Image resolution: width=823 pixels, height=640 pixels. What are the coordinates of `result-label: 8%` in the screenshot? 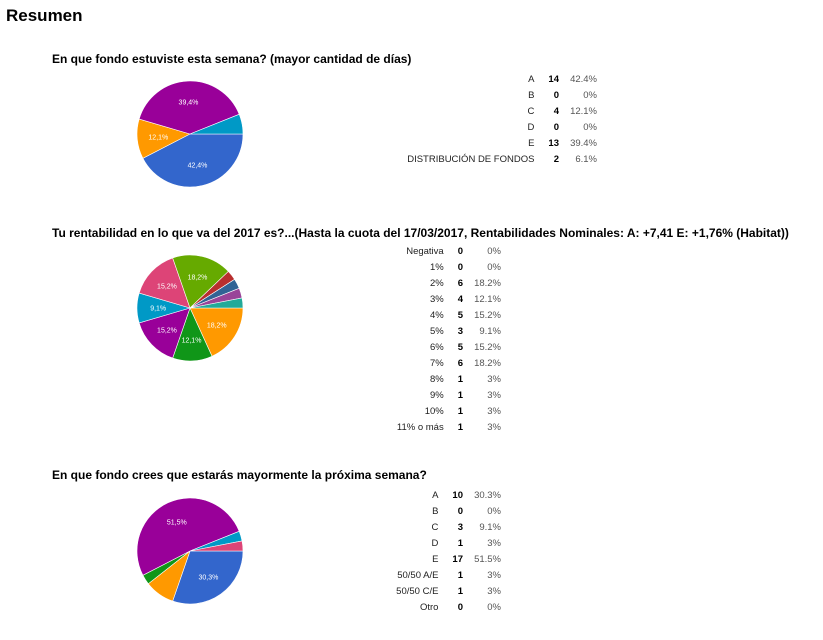 It's located at (436, 379).